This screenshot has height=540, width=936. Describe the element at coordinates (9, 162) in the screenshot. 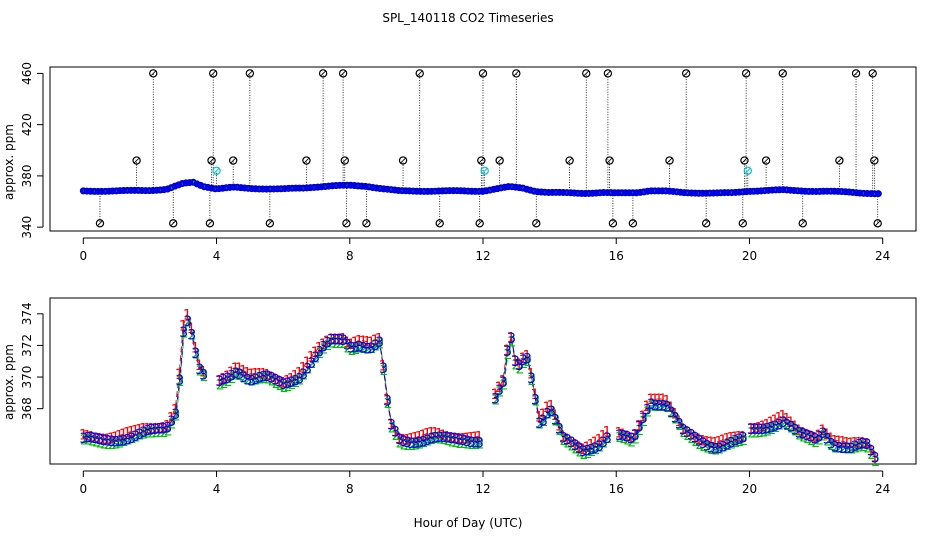

I see `top-y-axis-label: approx. ppm` at that location.